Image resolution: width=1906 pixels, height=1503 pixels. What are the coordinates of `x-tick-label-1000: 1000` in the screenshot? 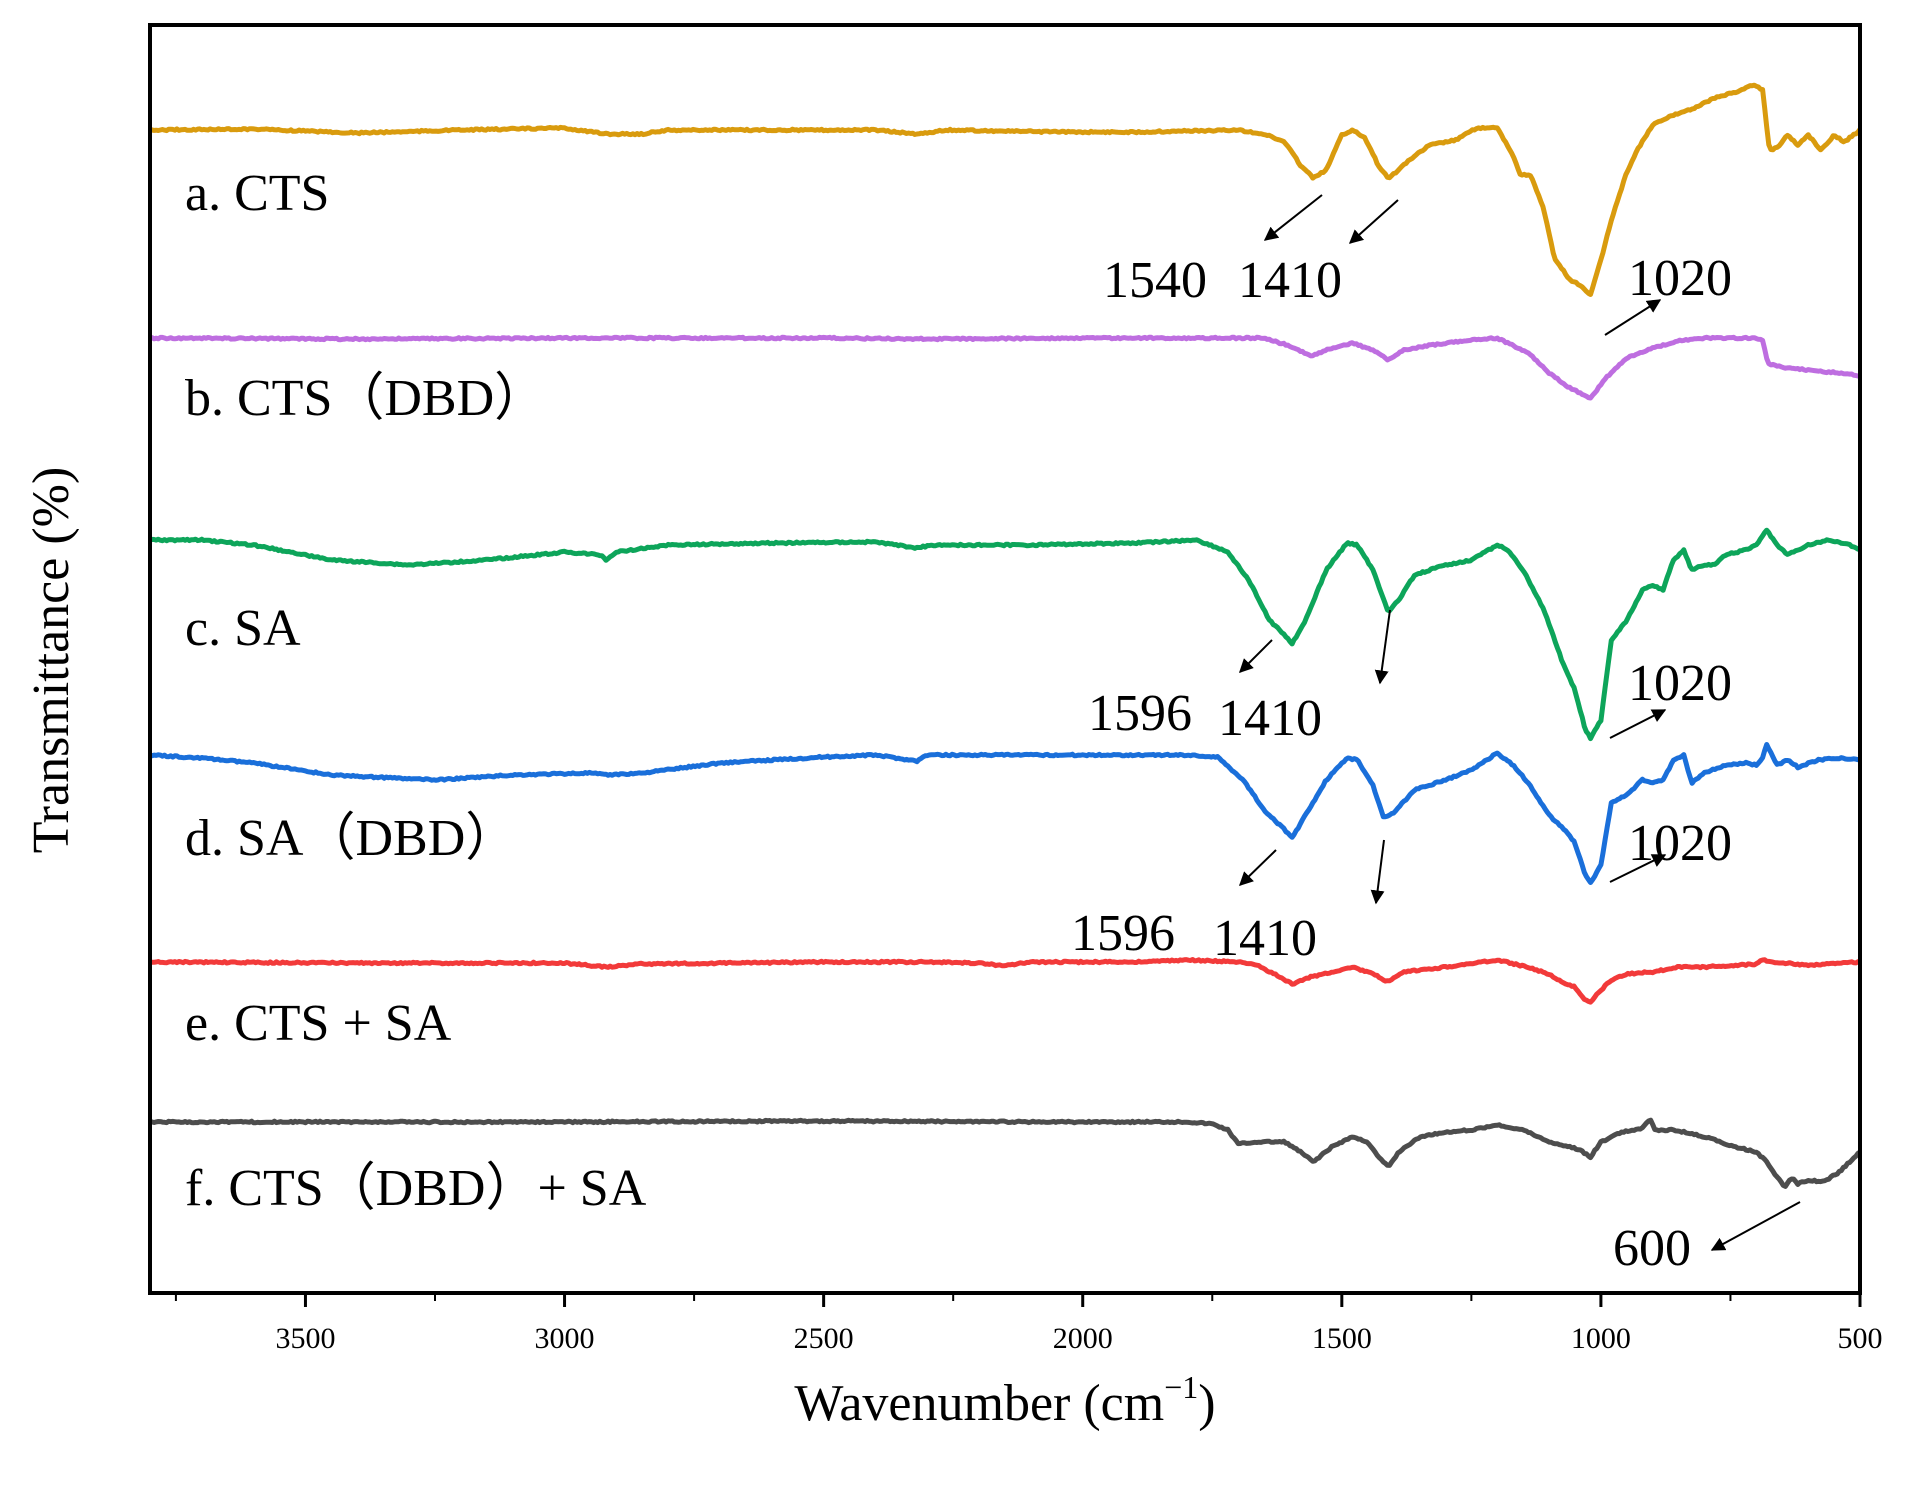 It's located at (1601, 1338).